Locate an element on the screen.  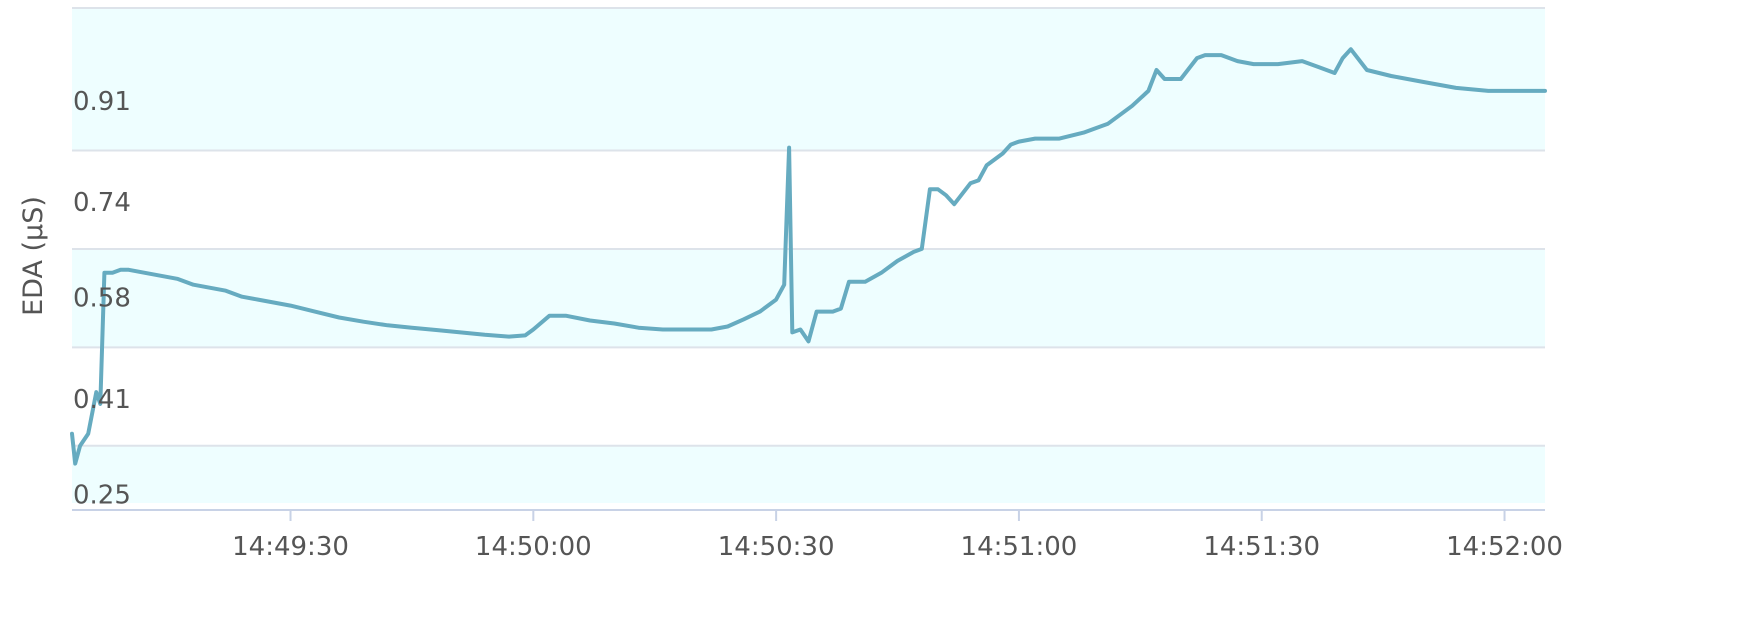
y-axis-title: EDA (µS) is located at coordinates (33, 256).